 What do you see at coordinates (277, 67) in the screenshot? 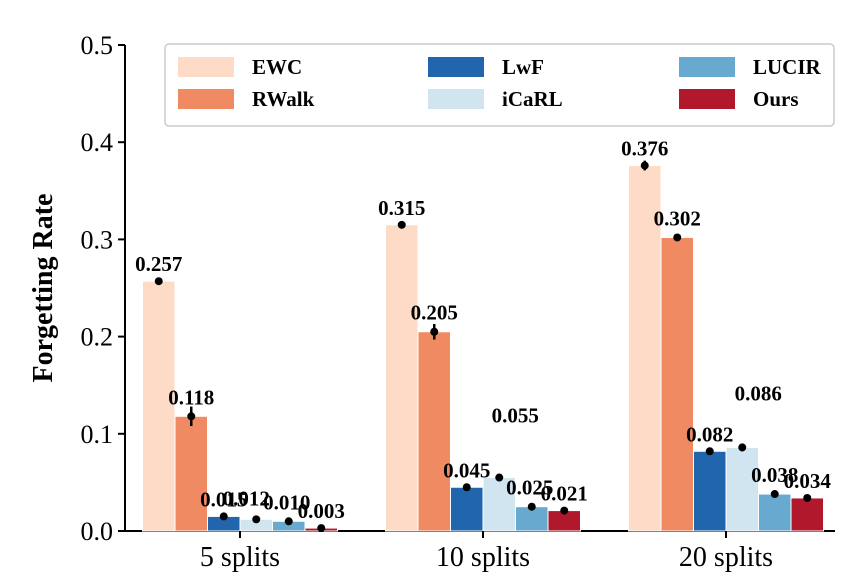
I see `legend-label-ewc: EWC` at bounding box center [277, 67].